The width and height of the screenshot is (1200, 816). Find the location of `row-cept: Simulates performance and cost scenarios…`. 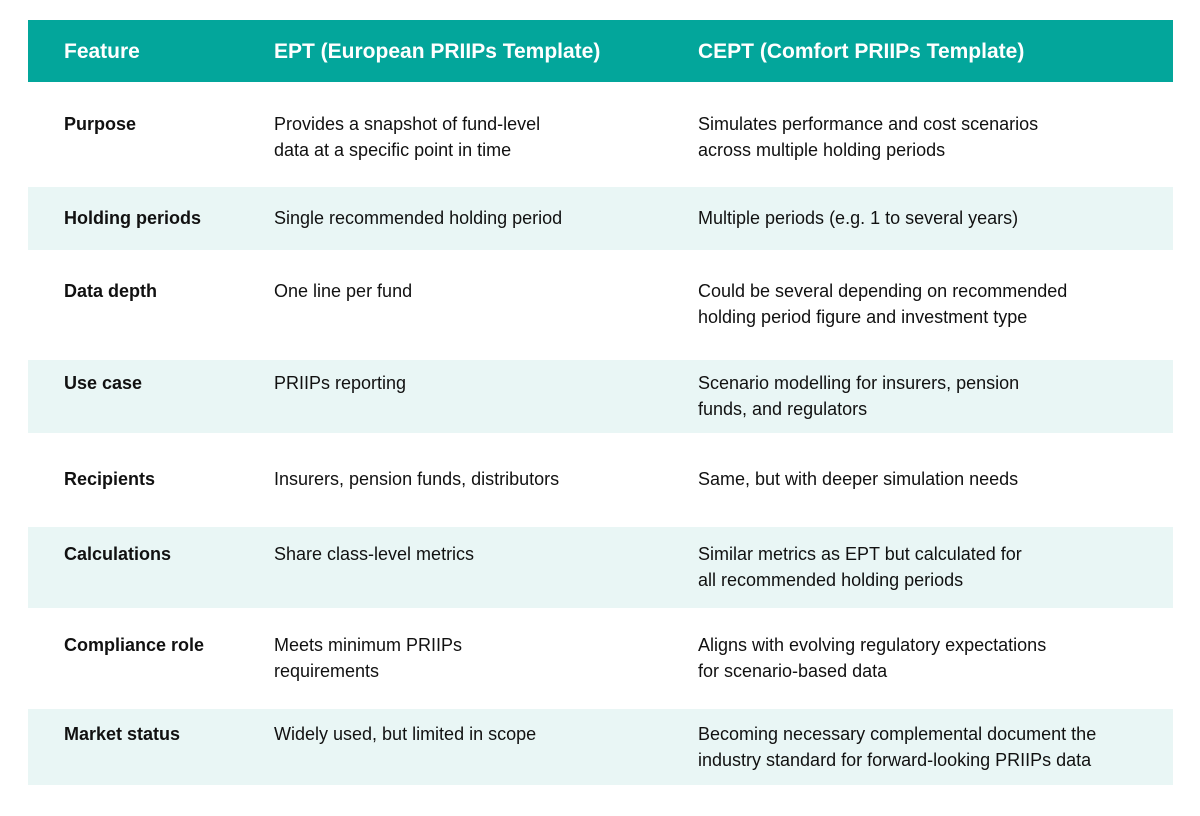

row-cept: Simulates performance and cost scenarios… is located at coordinates (868, 137).